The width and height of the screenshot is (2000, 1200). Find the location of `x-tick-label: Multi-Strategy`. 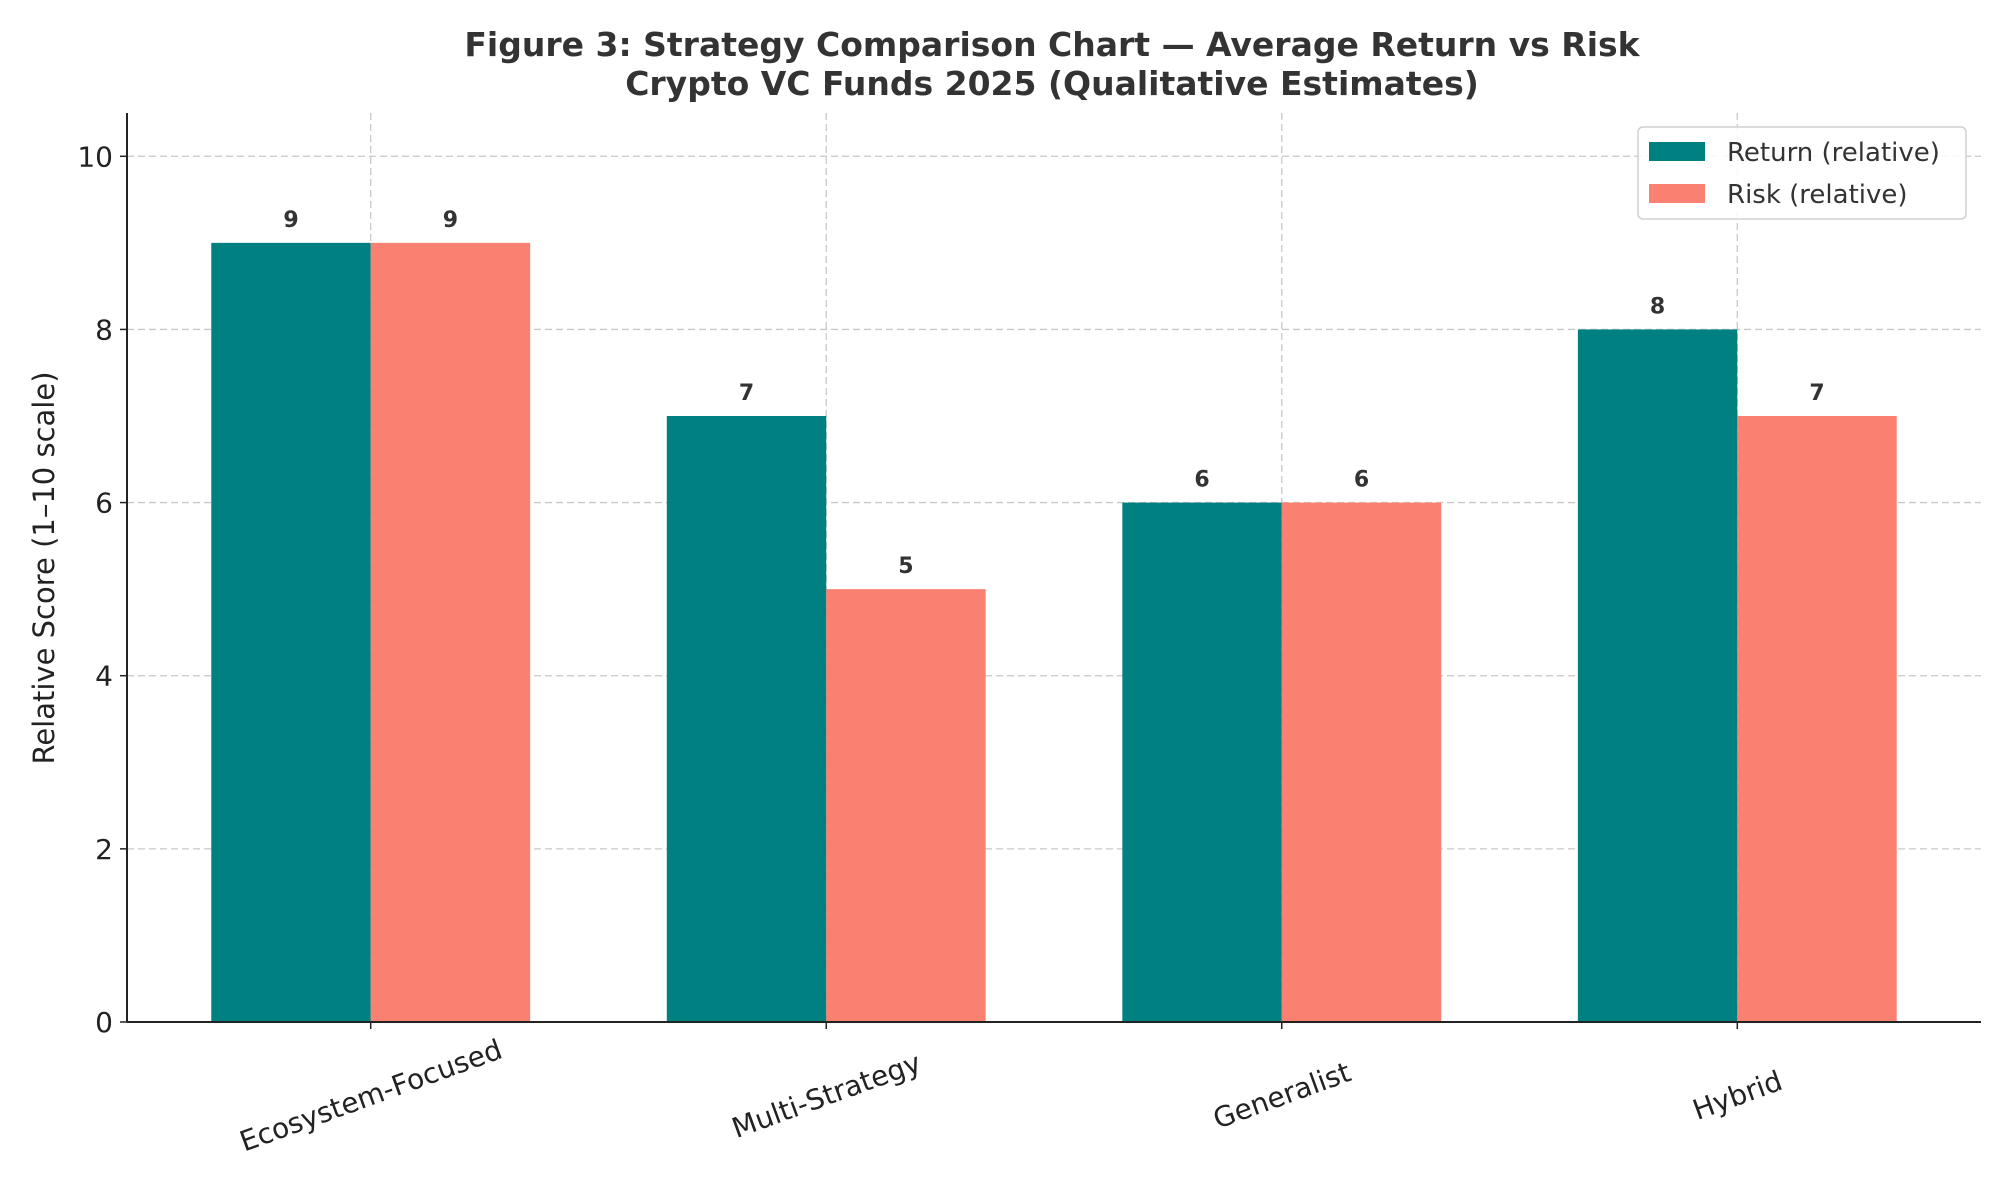

x-tick-label: Multi-Strategy is located at coordinates (826, 1095).